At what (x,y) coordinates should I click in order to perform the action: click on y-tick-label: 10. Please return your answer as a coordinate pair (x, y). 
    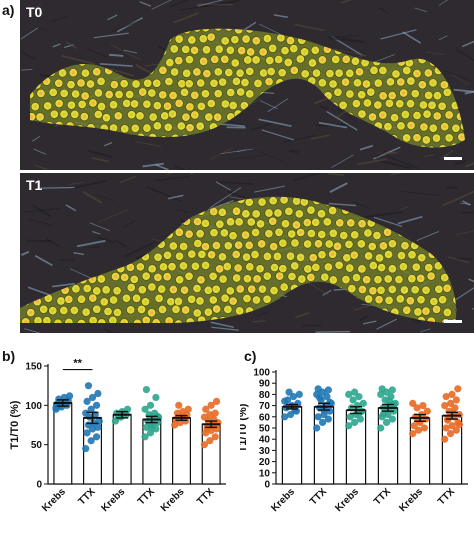
    Looking at the image, I should click on (265, 473).